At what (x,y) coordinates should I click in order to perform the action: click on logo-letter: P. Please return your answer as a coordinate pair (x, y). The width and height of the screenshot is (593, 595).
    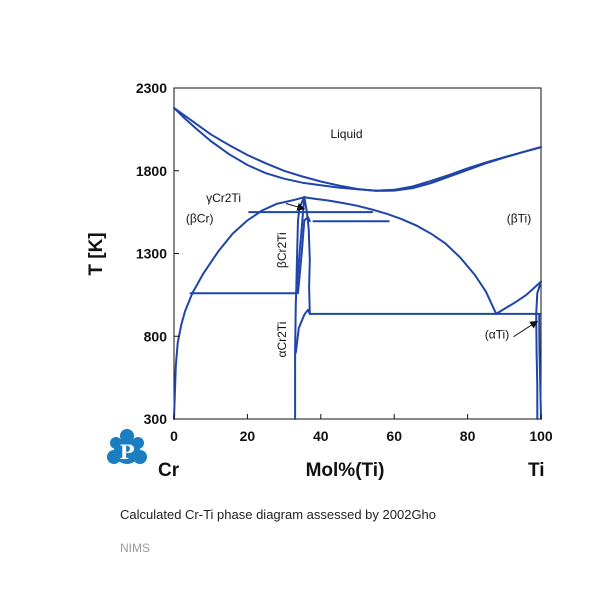
    Looking at the image, I should click on (126, 452).